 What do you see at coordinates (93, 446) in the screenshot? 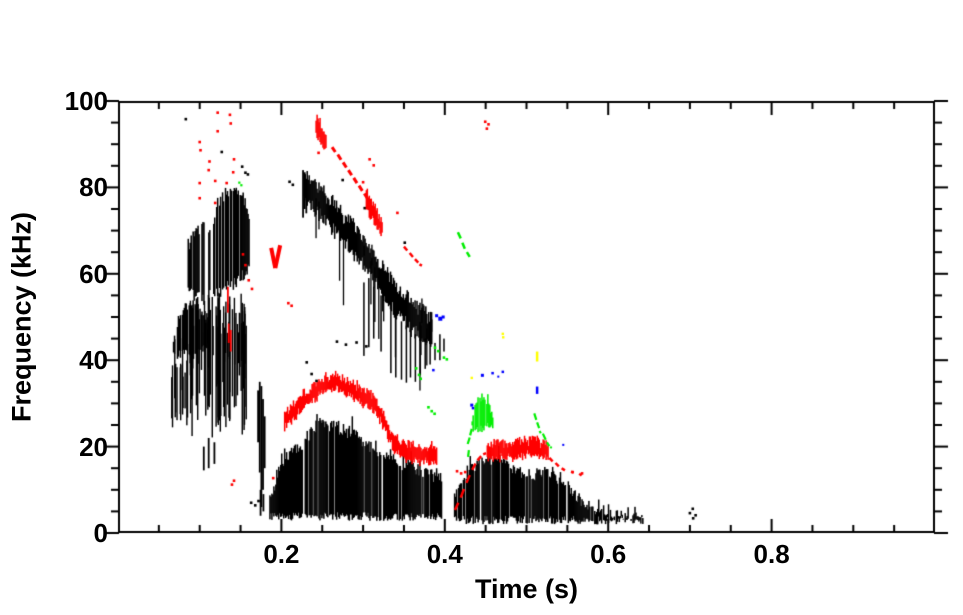
I see `y-tick-label: 20` at bounding box center [93, 446].